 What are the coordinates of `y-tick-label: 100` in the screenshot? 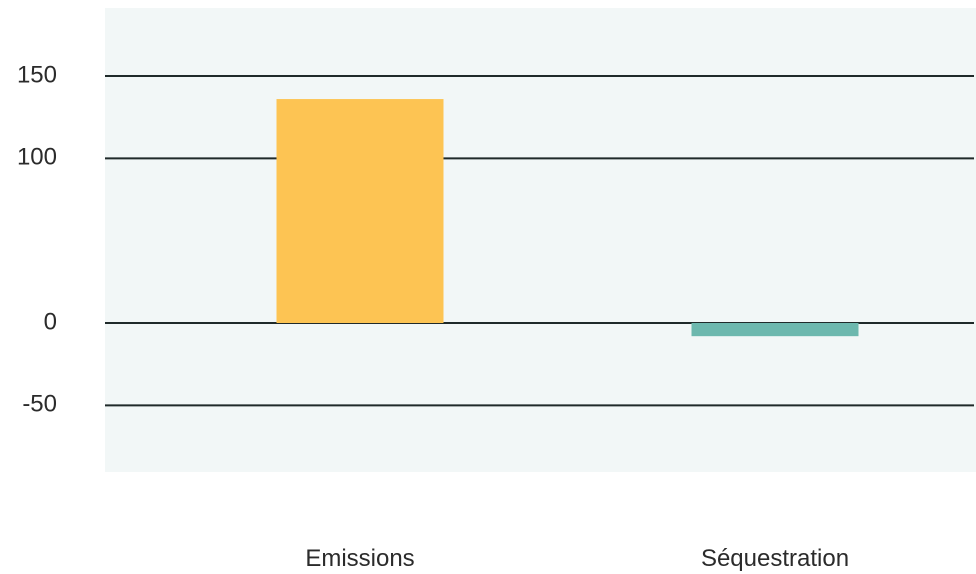 It's located at (37, 157).